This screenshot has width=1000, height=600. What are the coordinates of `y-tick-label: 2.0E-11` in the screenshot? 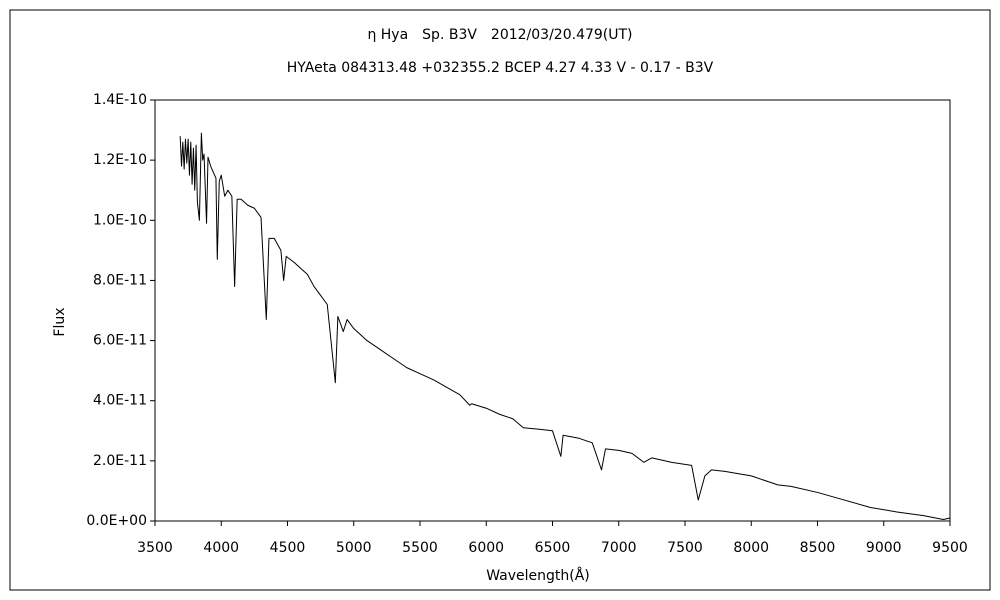 It's located at (120, 461).